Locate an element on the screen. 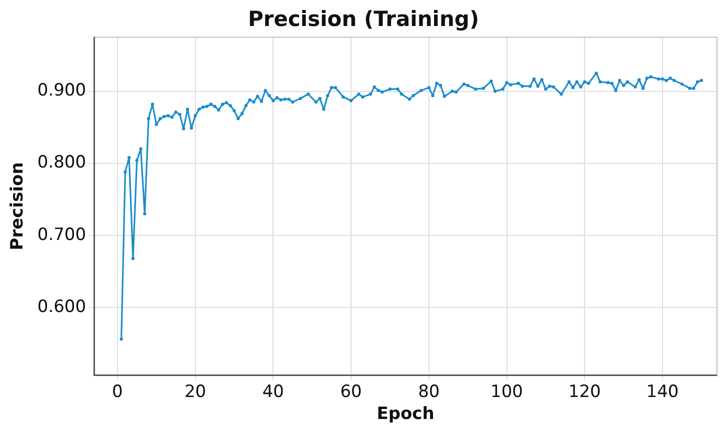 The height and width of the screenshot is (425, 721). chart-title: Precision (Training) is located at coordinates (364, 19).